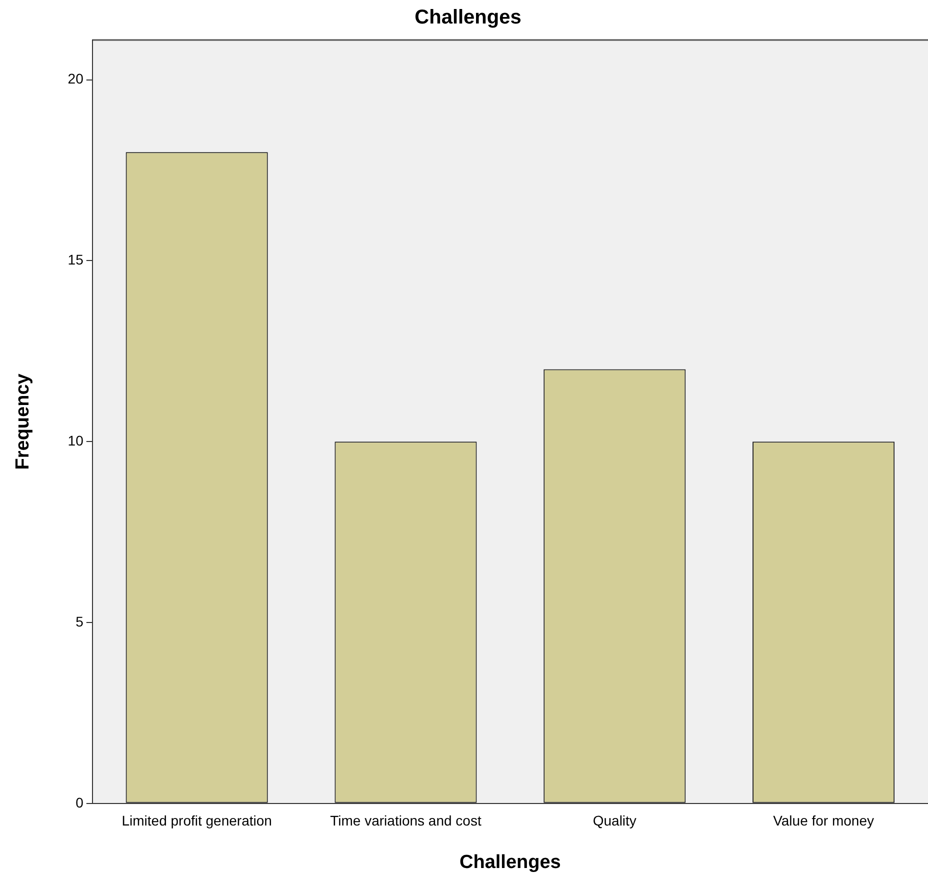 The width and height of the screenshot is (928, 886). Describe the element at coordinates (23, 421) in the screenshot. I see `y-axis-title: Frequency` at that location.